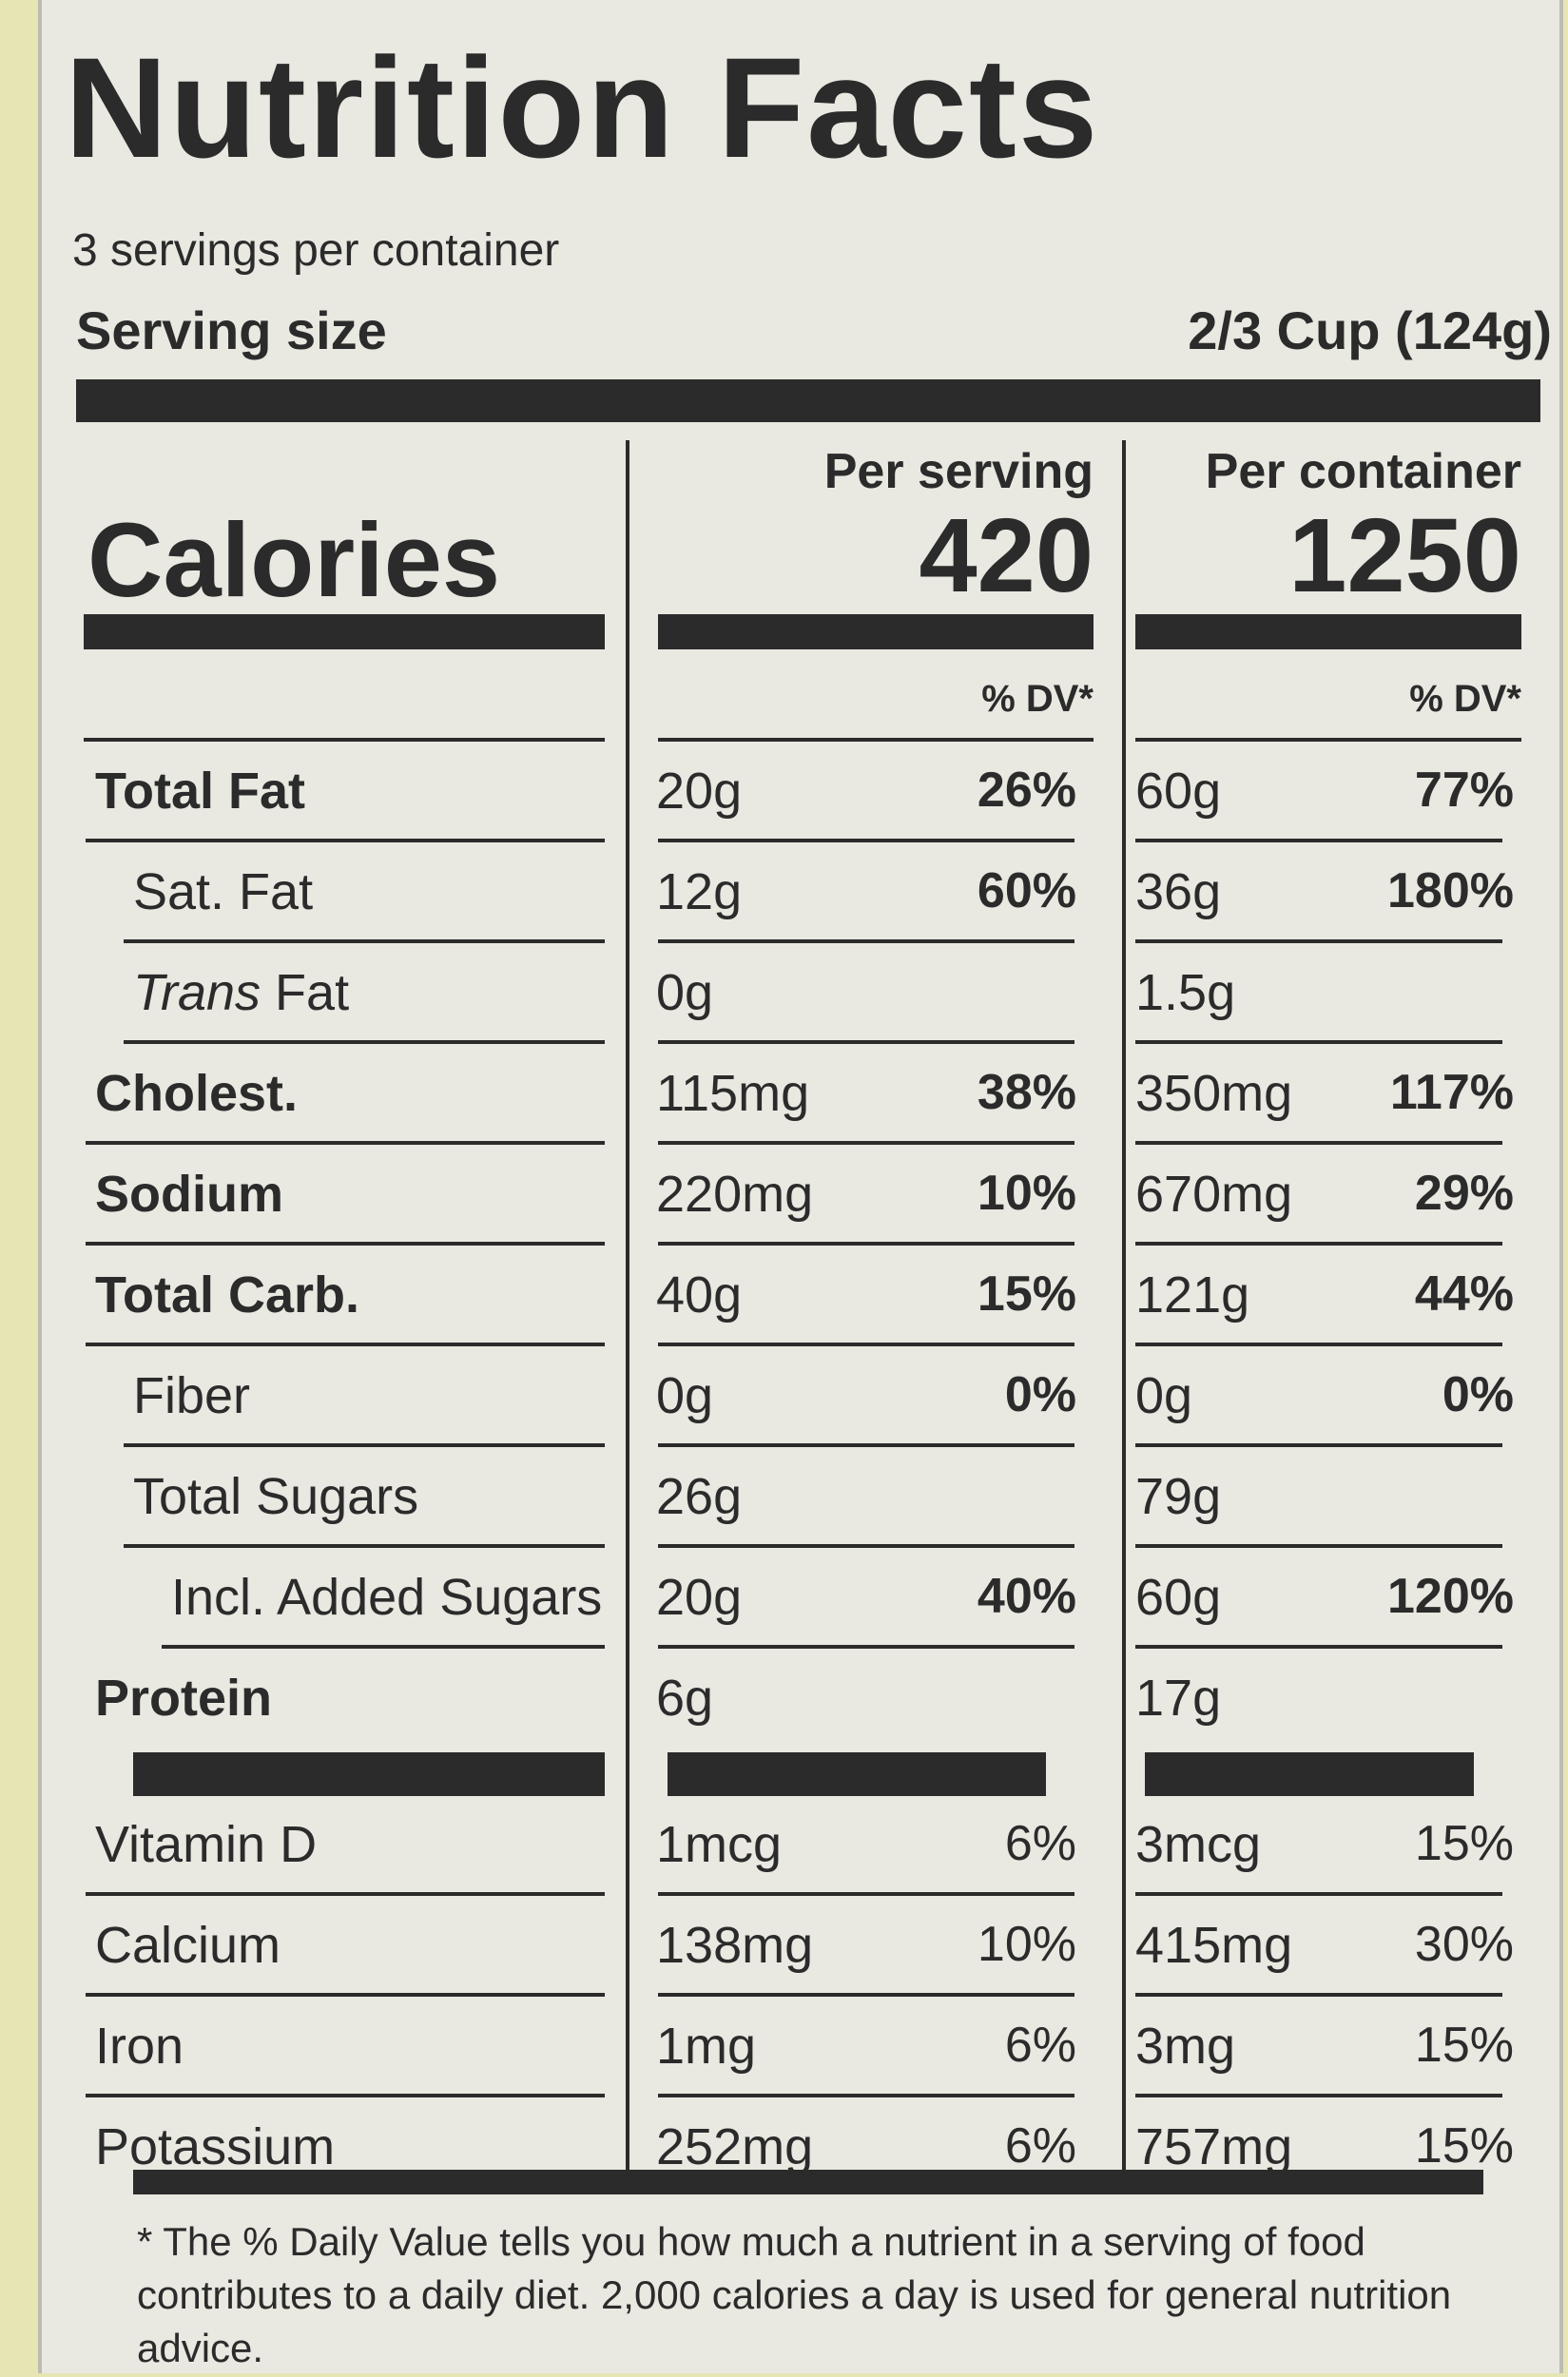 Image resolution: width=1568 pixels, height=2377 pixels. What do you see at coordinates (958, 471) in the screenshot?
I see `column-header: Per serving` at bounding box center [958, 471].